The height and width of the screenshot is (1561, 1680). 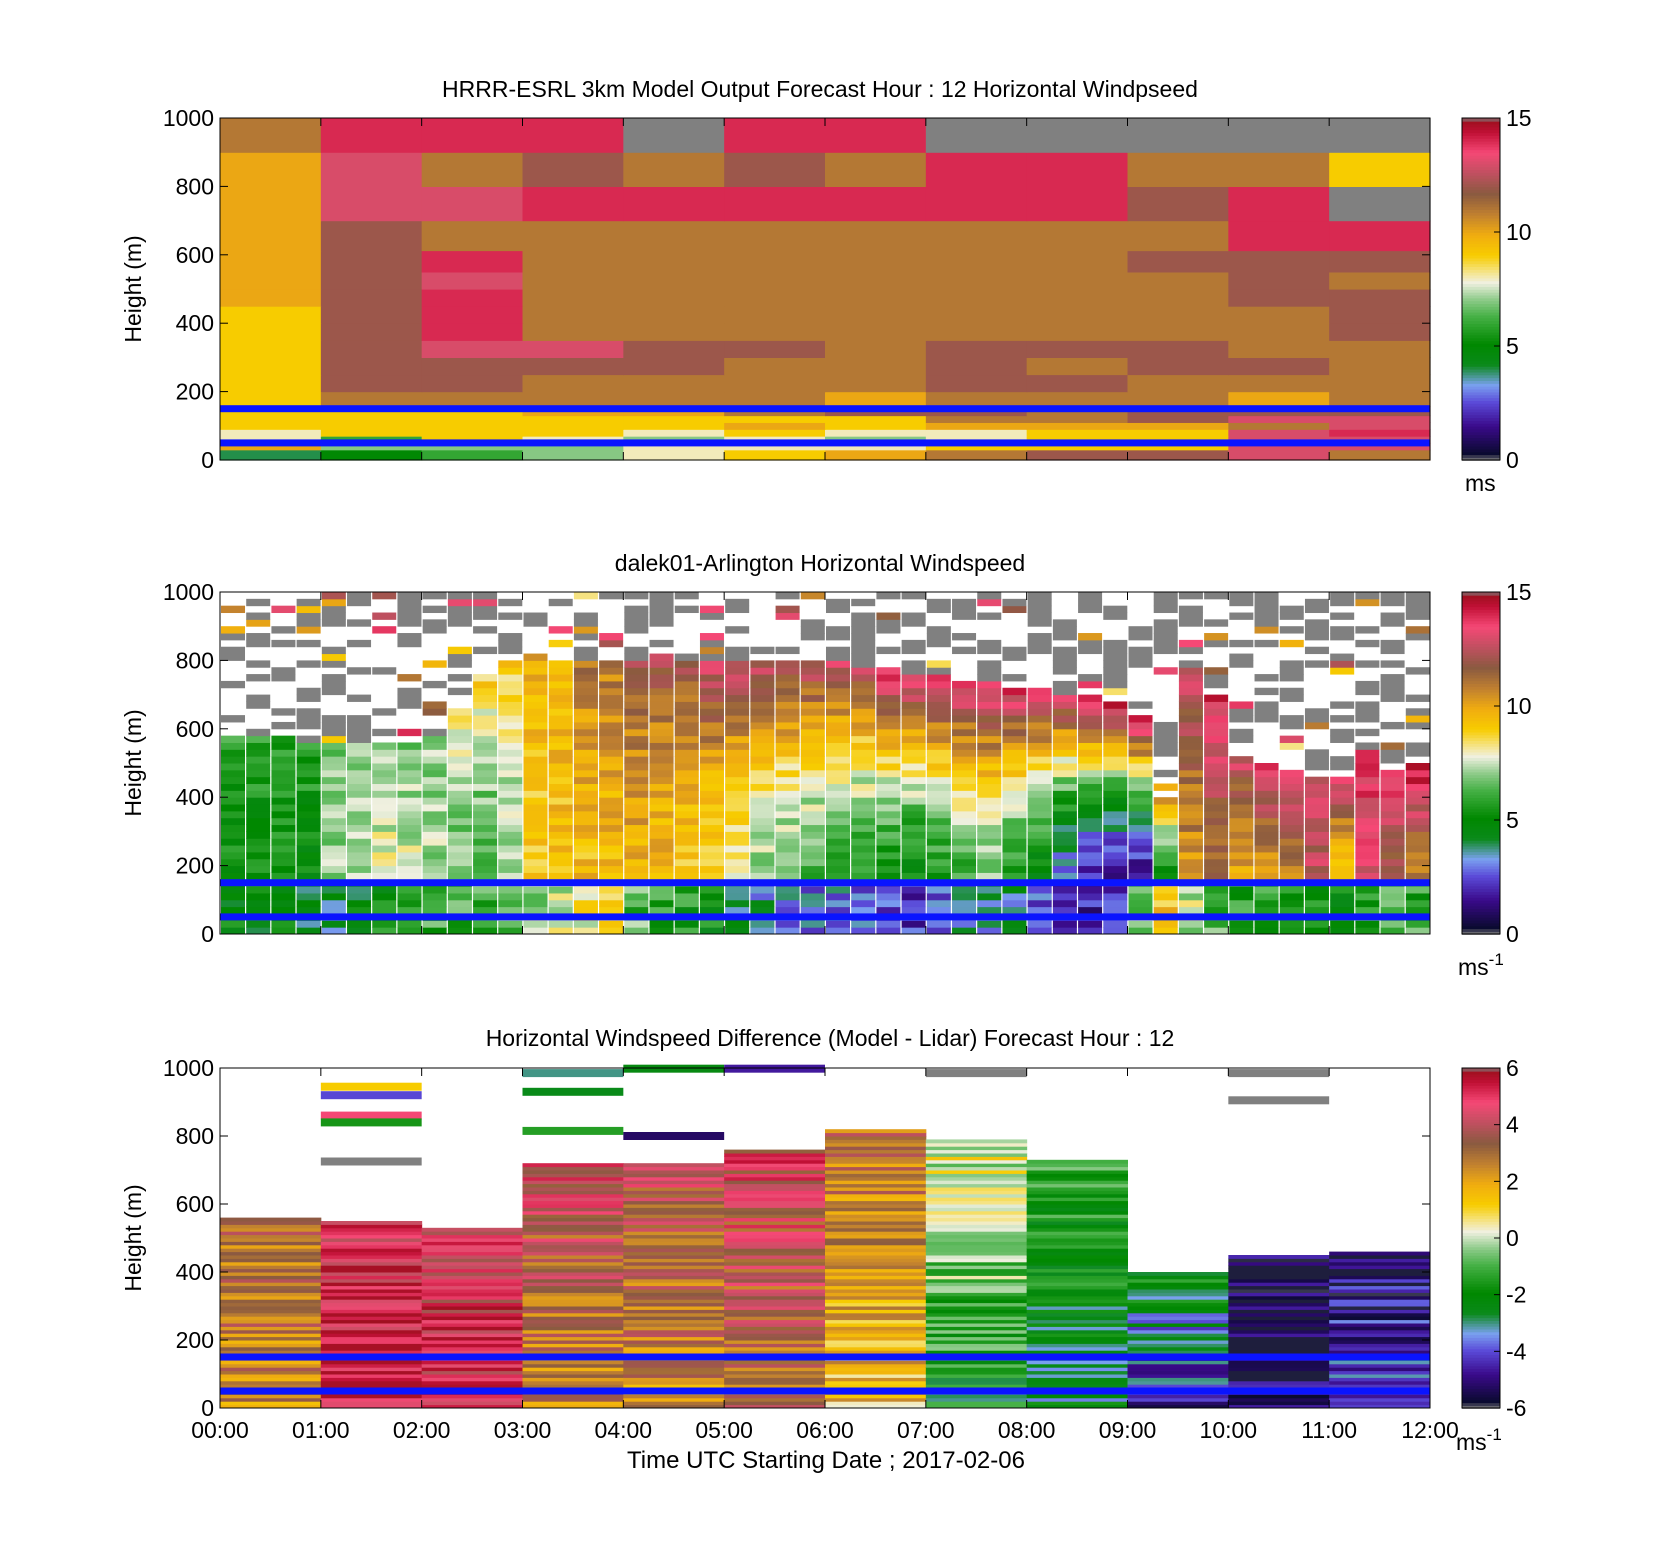 What do you see at coordinates (1496, 959) in the screenshot?
I see `lidar-colorbar-unit-exp: -1` at bounding box center [1496, 959].